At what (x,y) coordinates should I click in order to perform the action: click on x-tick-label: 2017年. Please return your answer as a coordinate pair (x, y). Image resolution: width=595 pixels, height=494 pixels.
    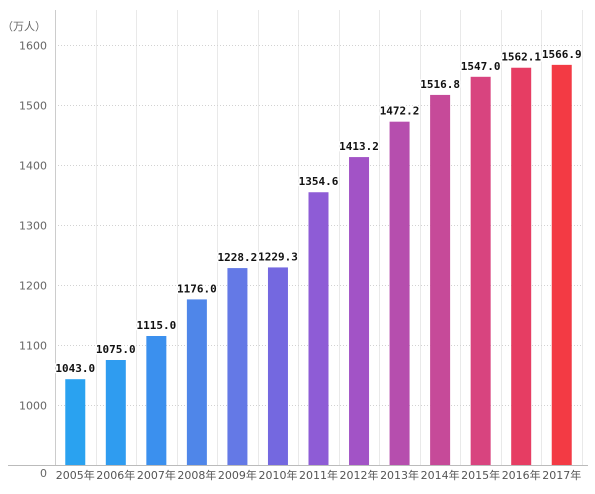
    Looking at the image, I should click on (561, 475).